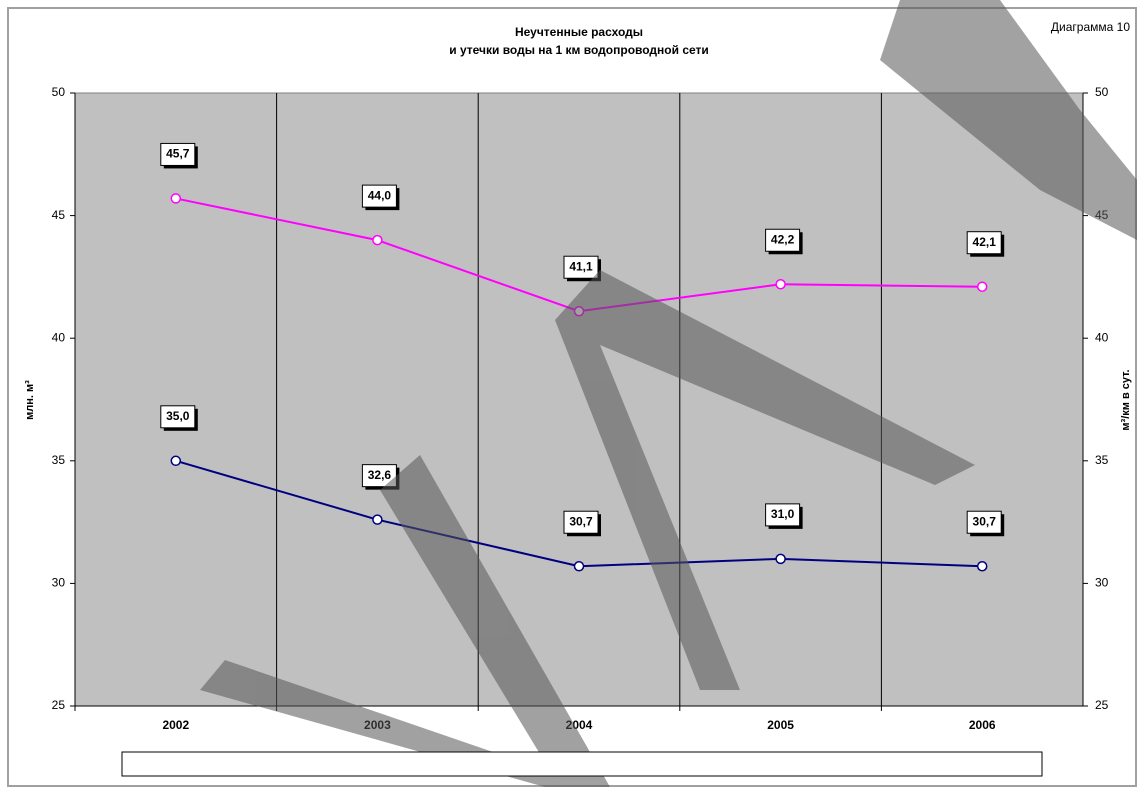 The image size is (1137, 787). I want to click on y-tick-label: 40, so click(59, 337).